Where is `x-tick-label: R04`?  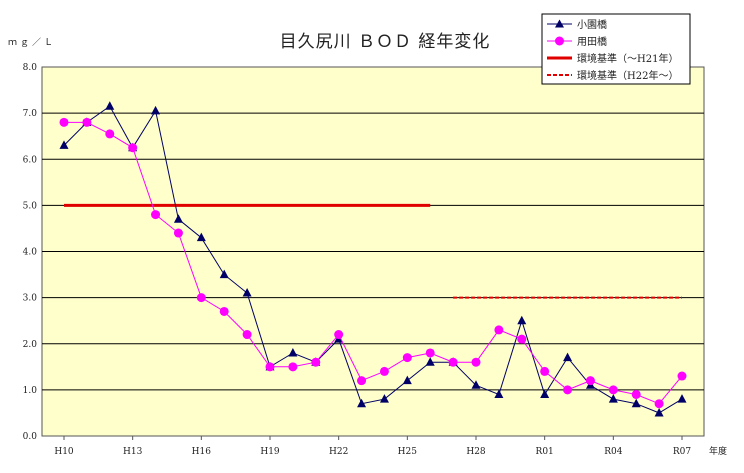 x-tick-label: R04 is located at coordinates (613, 452).